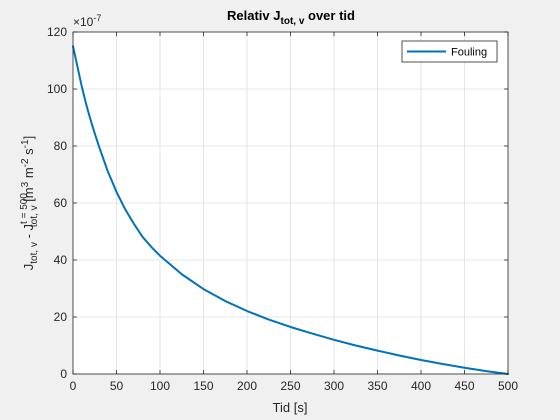 The width and height of the screenshot is (560, 420). Describe the element at coordinates (377, 386) in the screenshot. I see `x-tick-label-350: 350` at that location.